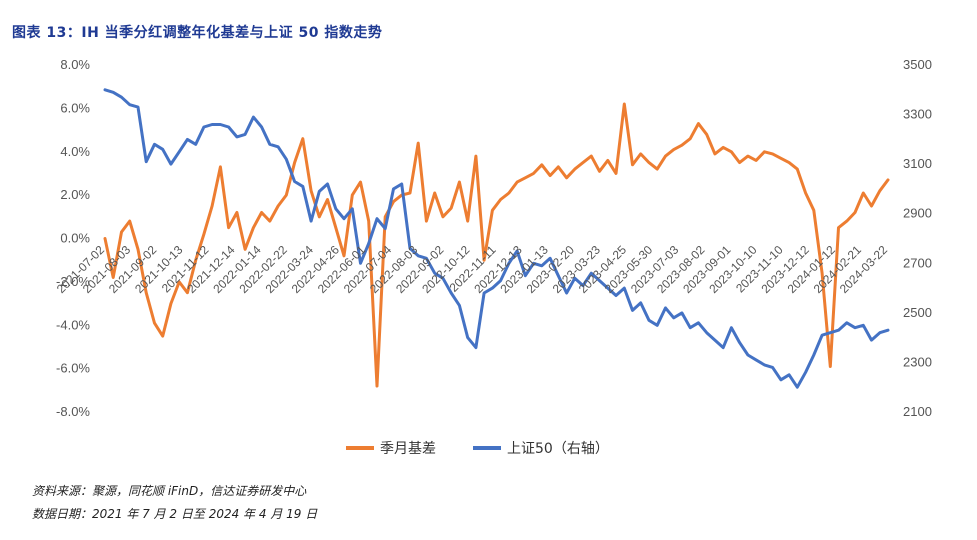 This screenshot has height=540, width=977. I want to click on y-left-tick-label: -8.0%, so click(73, 411).